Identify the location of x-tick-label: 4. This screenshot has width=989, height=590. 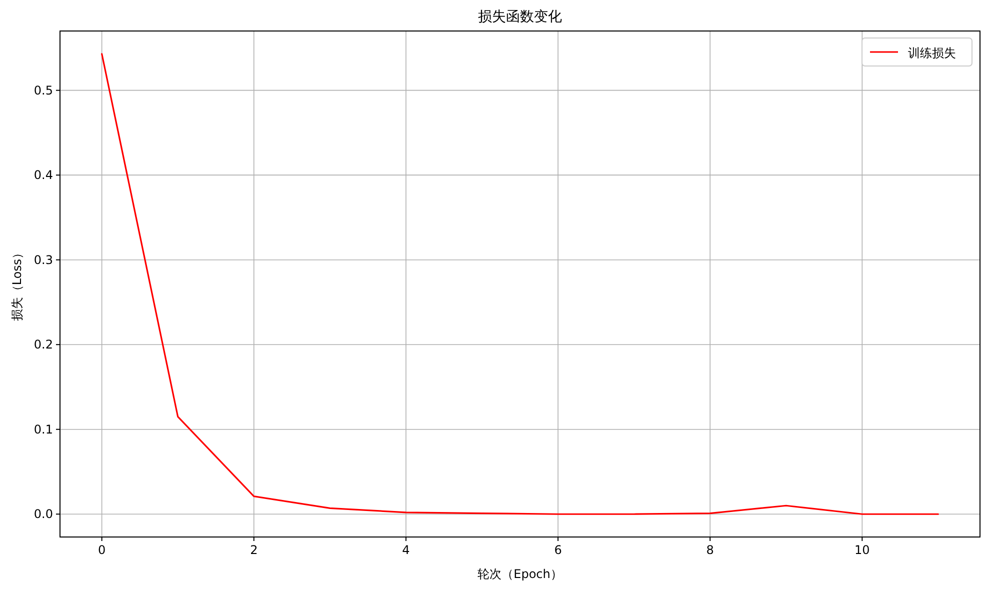
(406, 550).